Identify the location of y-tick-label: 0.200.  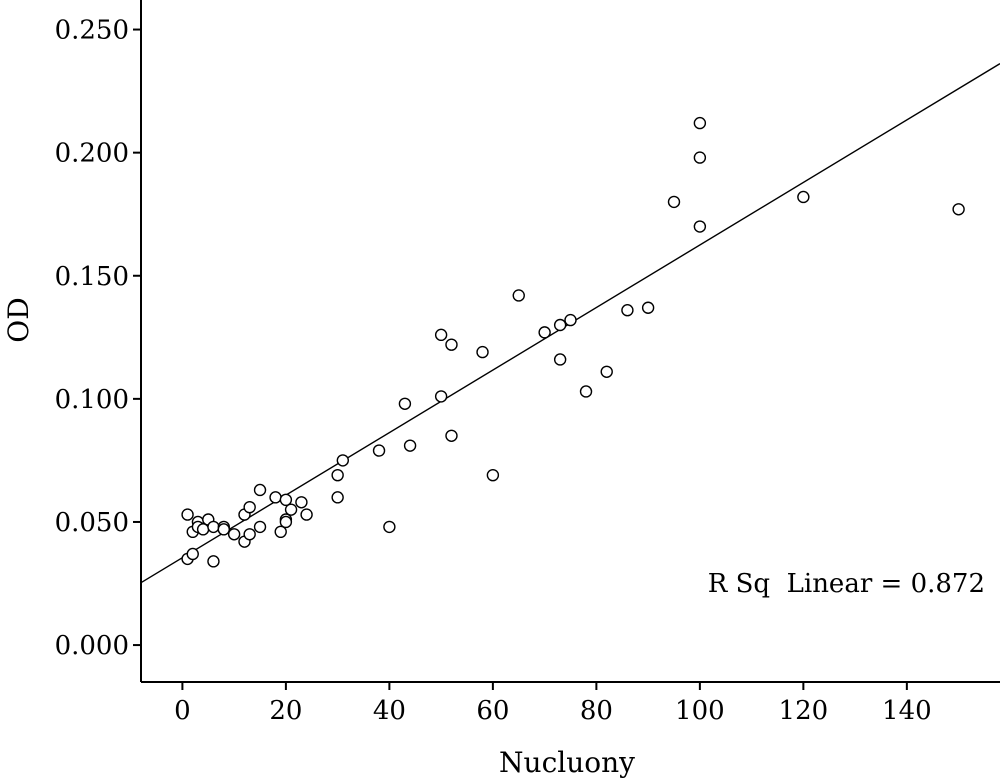
(92, 154).